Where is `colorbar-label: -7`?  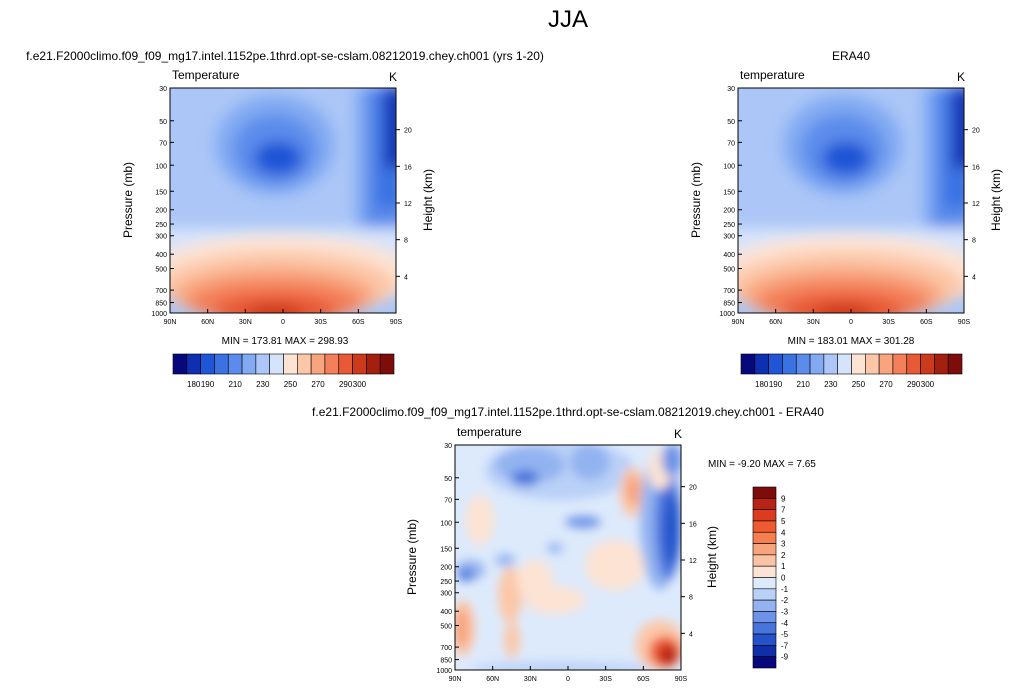
colorbar-label: -7 is located at coordinates (785, 645).